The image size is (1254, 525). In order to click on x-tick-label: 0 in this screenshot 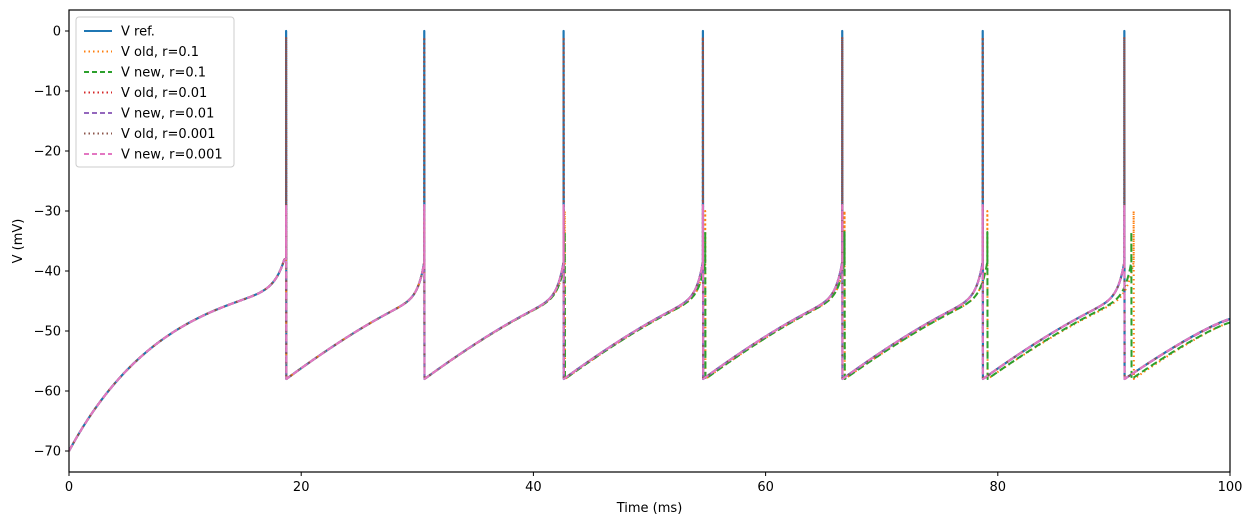, I will do `click(69, 487)`.